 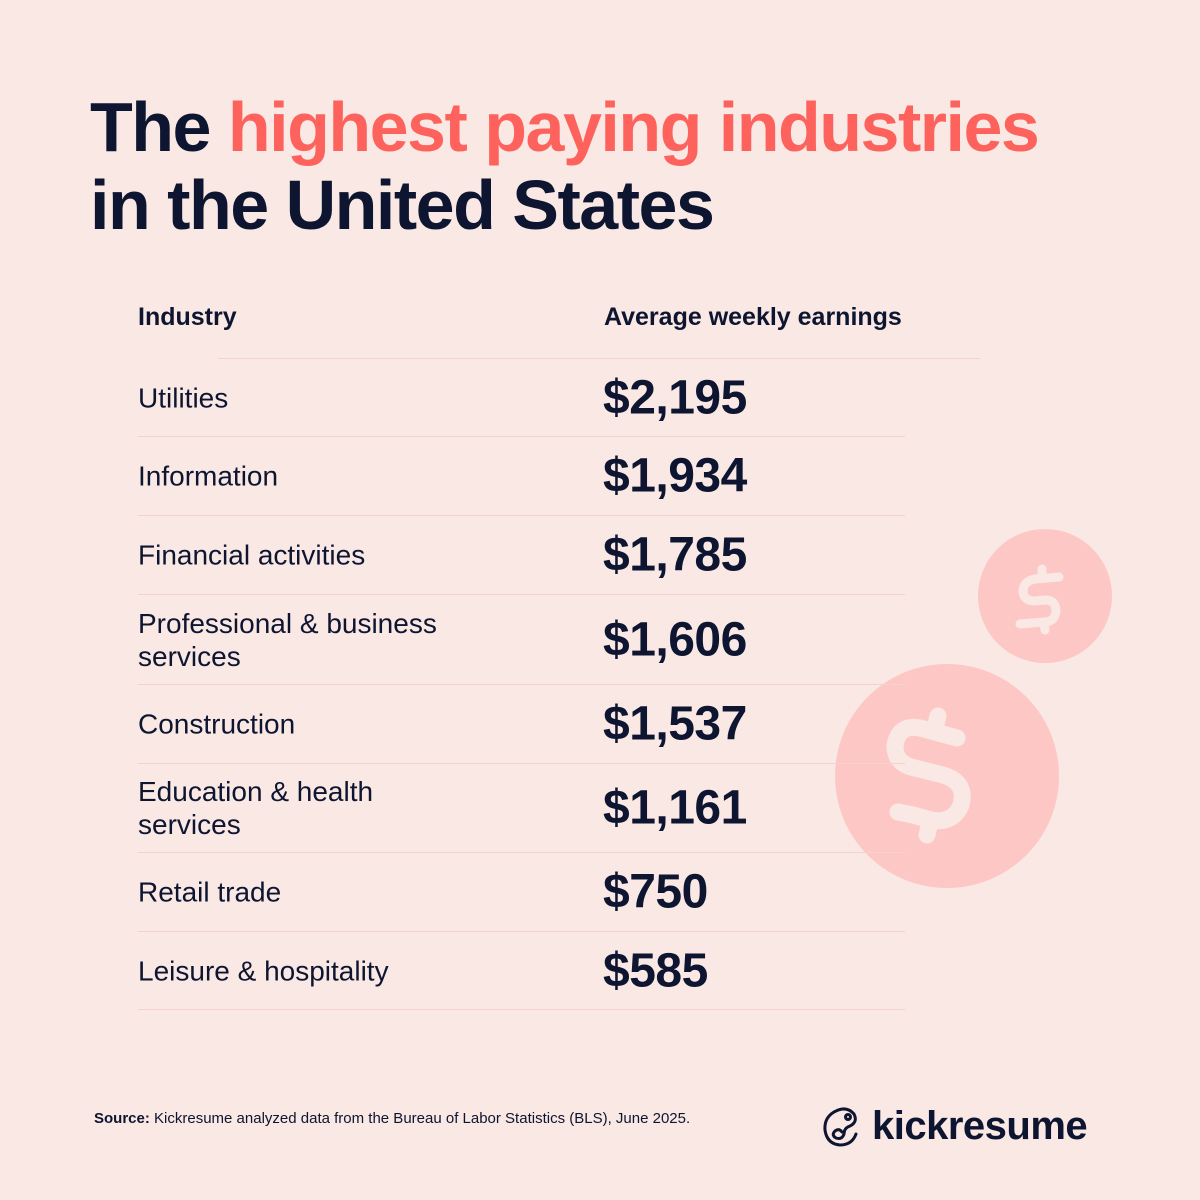 What do you see at coordinates (217, 724) in the screenshot?
I see `industry-name: Construction` at bounding box center [217, 724].